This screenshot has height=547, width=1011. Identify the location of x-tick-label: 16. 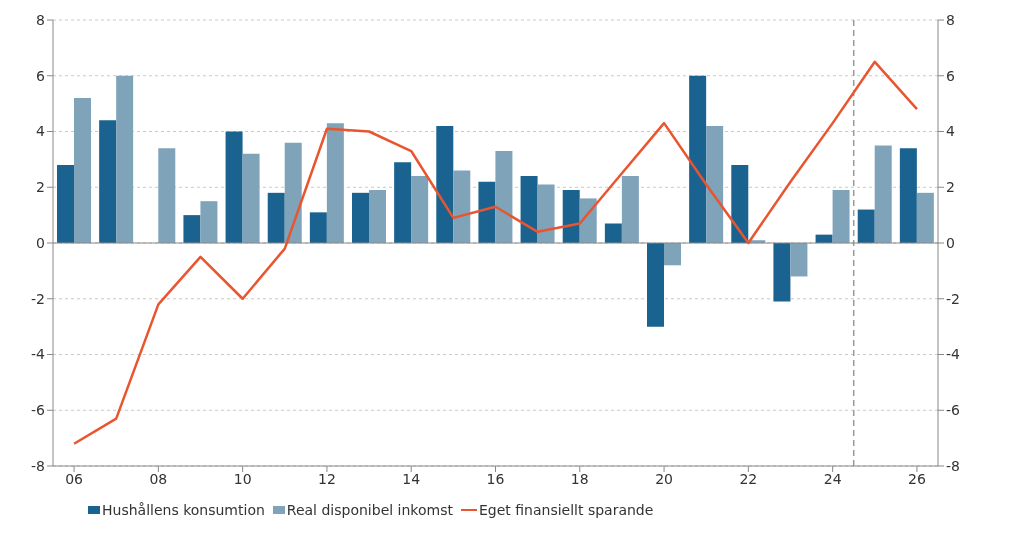
(495, 478).